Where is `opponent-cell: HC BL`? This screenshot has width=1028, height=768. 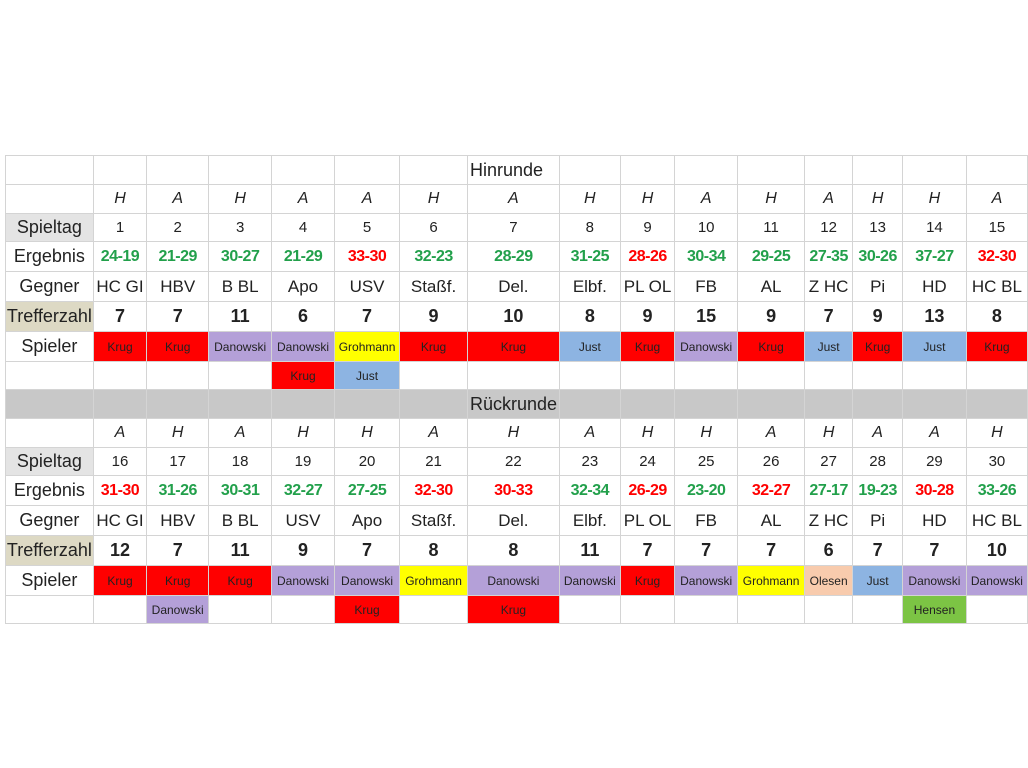
opponent-cell: HC BL is located at coordinates (996, 286).